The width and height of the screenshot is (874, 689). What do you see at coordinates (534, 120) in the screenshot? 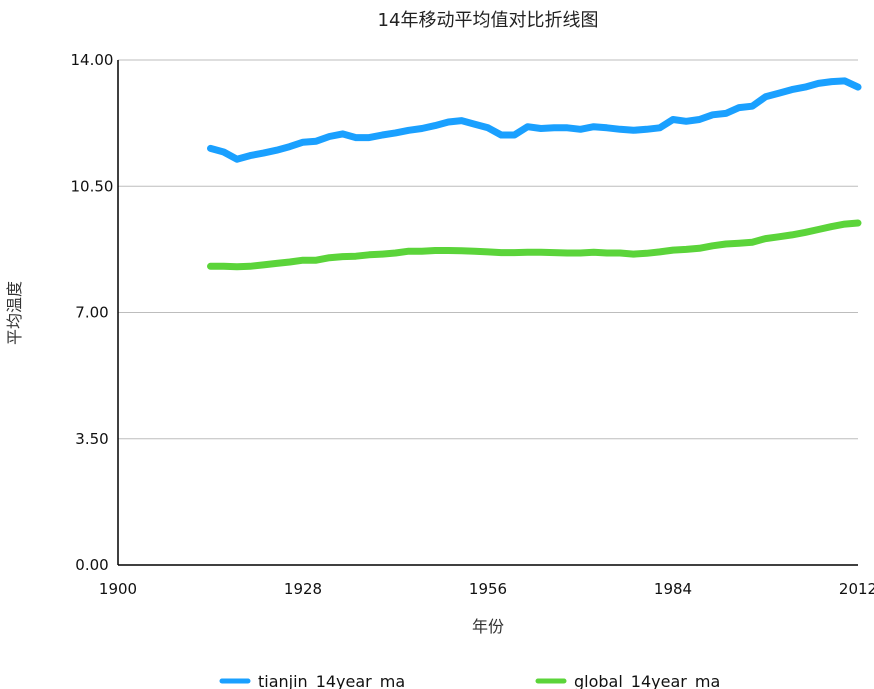
I see `series-line-tianjin` at bounding box center [534, 120].